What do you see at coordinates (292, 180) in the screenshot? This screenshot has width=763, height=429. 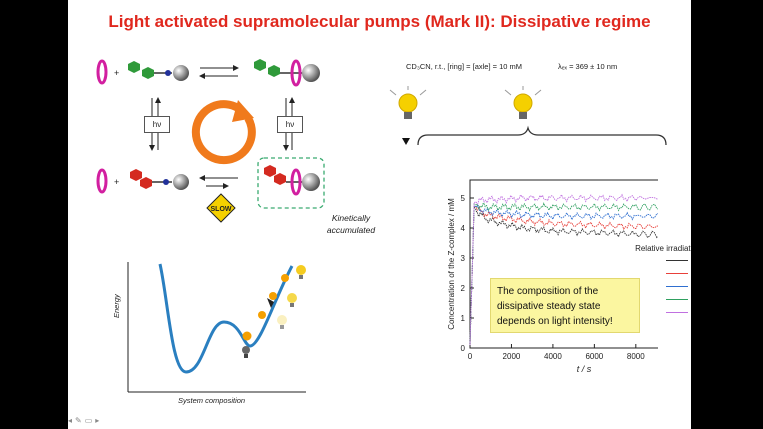 I see `red-complex-icon` at bounding box center [292, 180].